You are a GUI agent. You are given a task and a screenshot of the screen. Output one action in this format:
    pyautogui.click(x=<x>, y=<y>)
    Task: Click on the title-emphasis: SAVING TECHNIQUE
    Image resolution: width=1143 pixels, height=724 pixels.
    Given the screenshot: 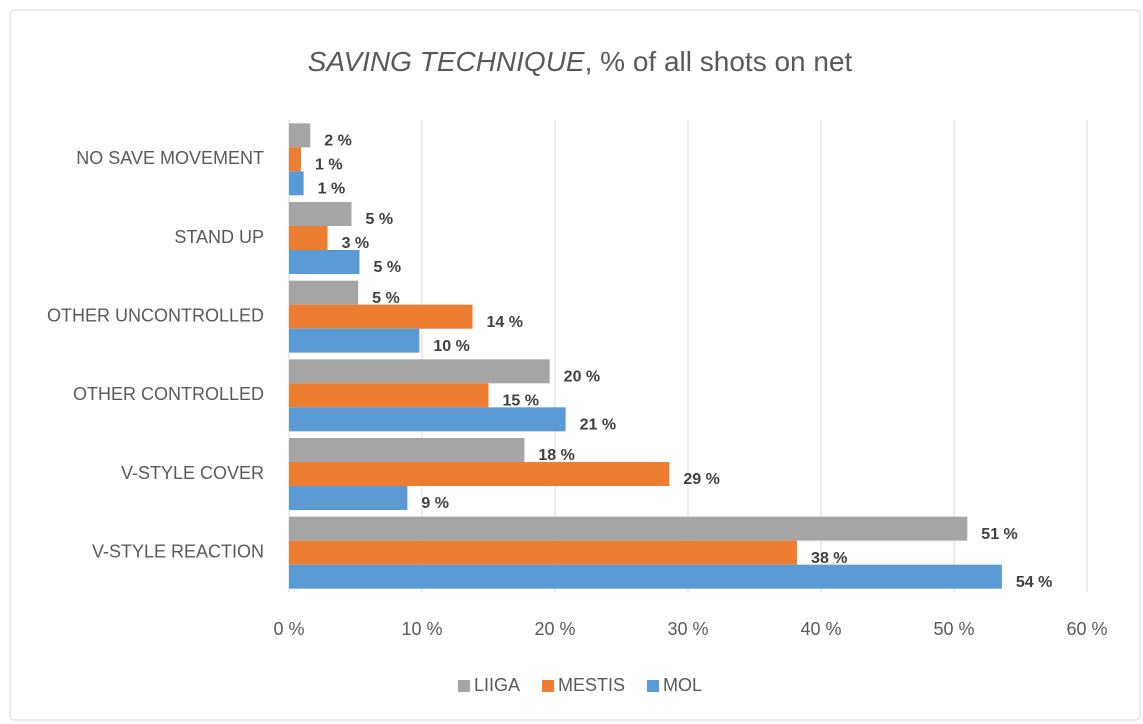 What is the action you would take?
    pyautogui.click(x=446, y=61)
    